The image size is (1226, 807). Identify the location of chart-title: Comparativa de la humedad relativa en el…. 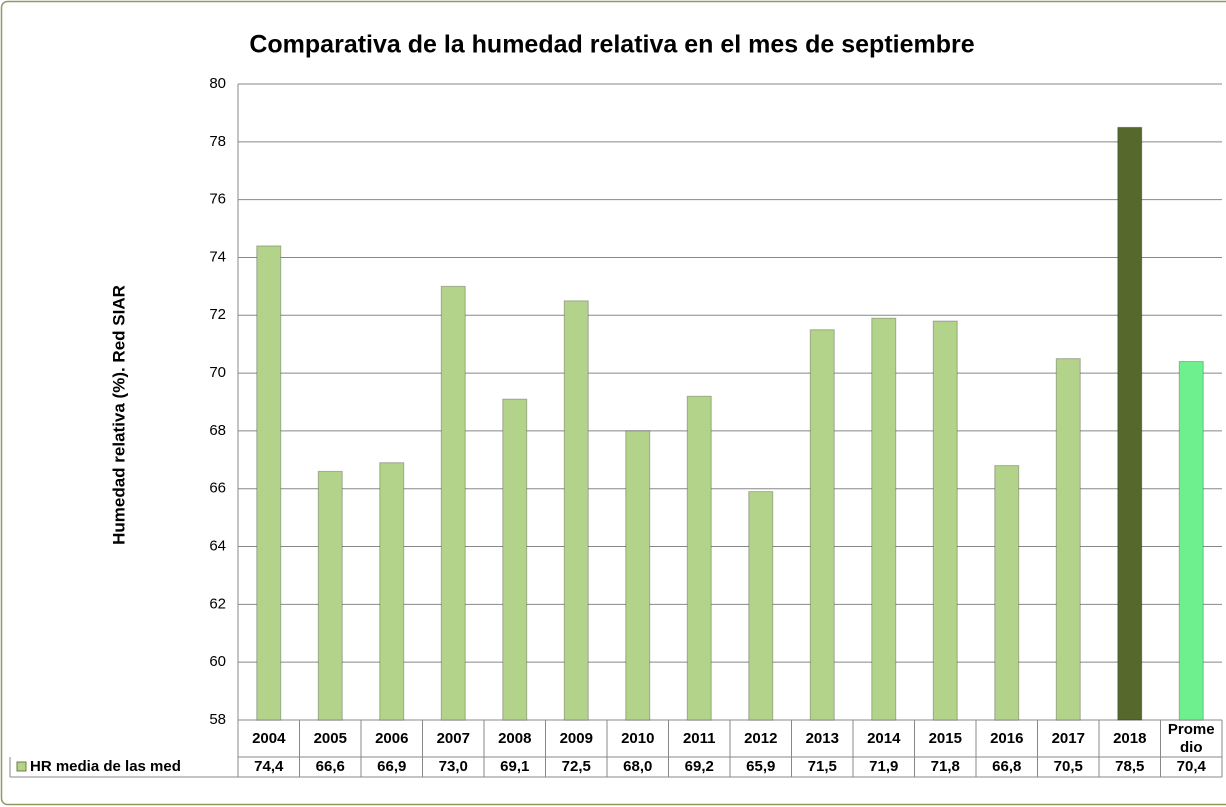
(611, 45).